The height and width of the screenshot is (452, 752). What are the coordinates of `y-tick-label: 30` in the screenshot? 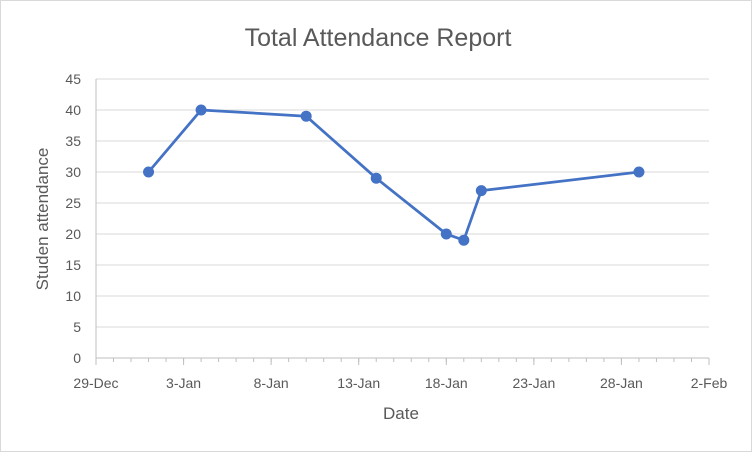 It's located at (73, 172).